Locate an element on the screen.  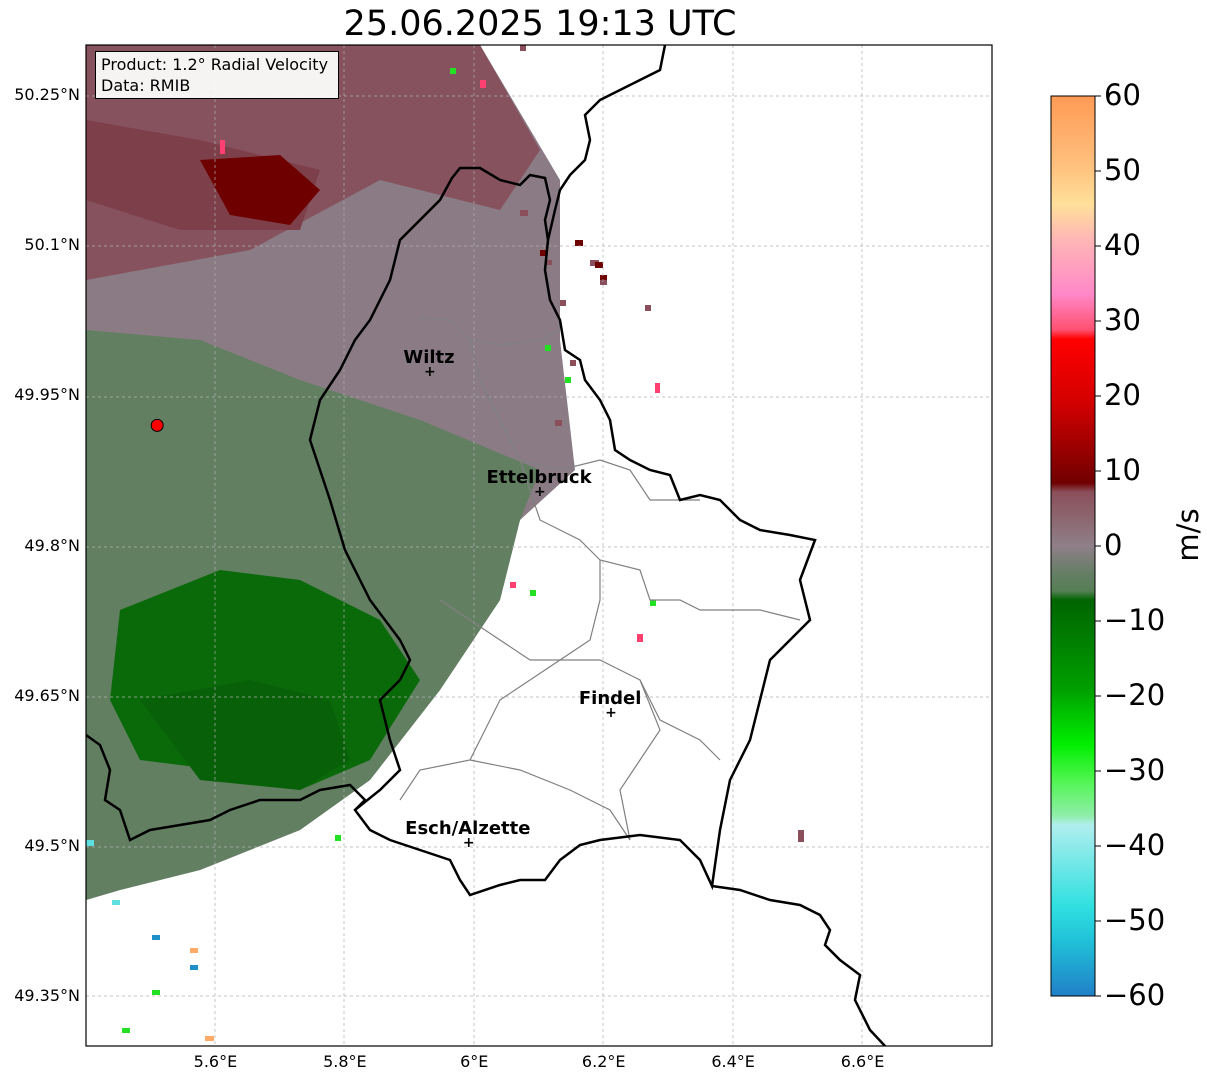
colorbar-tick-label: 40 is located at coordinates (1122, 245).